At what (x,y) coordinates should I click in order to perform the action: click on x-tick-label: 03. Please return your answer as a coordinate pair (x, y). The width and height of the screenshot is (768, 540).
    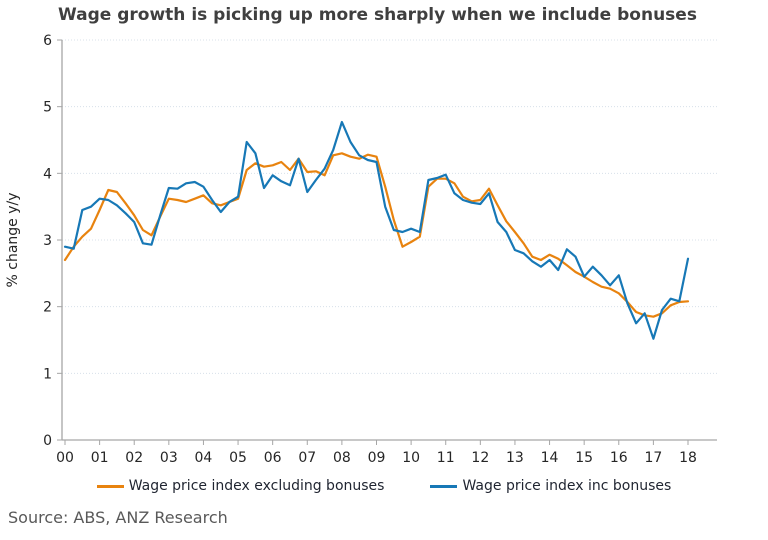
    Looking at the image, I should click on (169, 458).